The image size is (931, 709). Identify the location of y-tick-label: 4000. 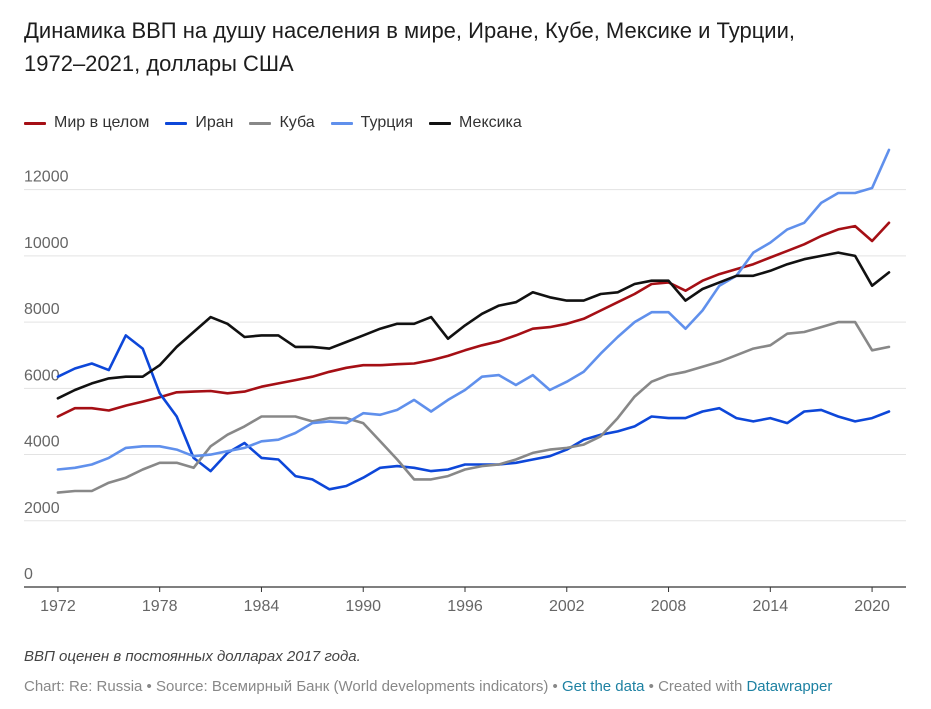
(42, 442).